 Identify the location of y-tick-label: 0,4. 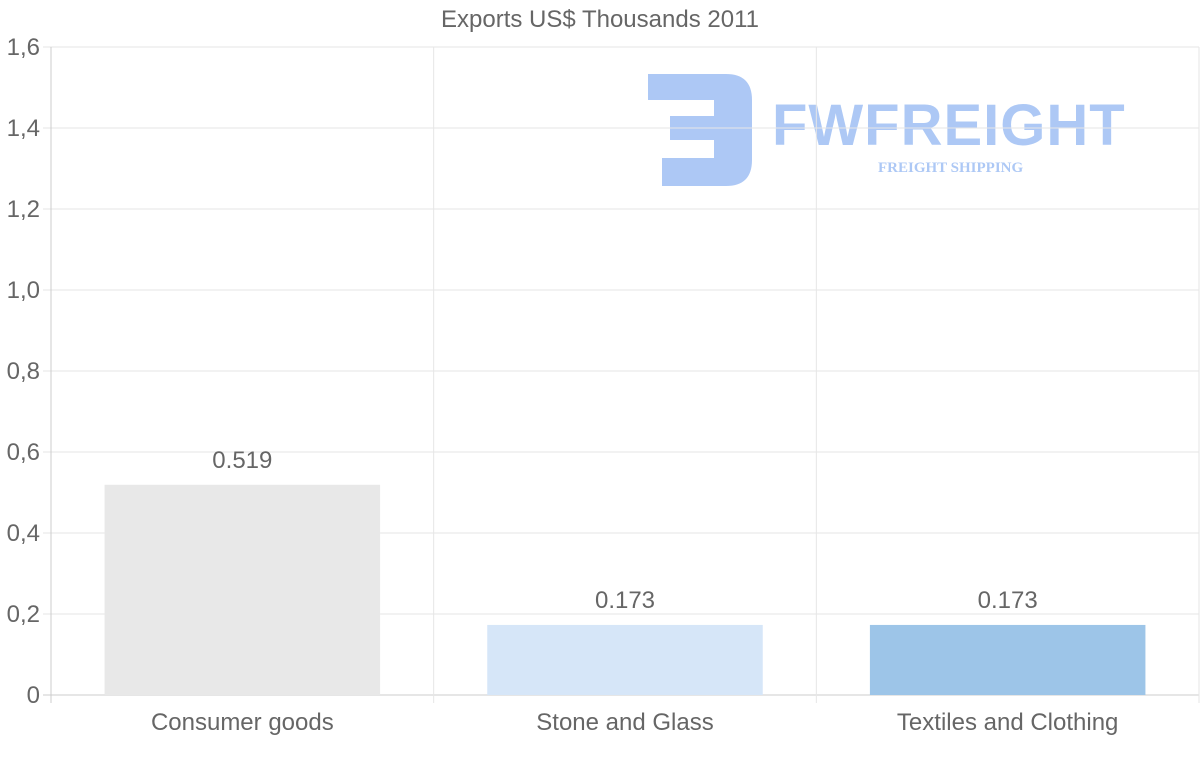
(23, 533).